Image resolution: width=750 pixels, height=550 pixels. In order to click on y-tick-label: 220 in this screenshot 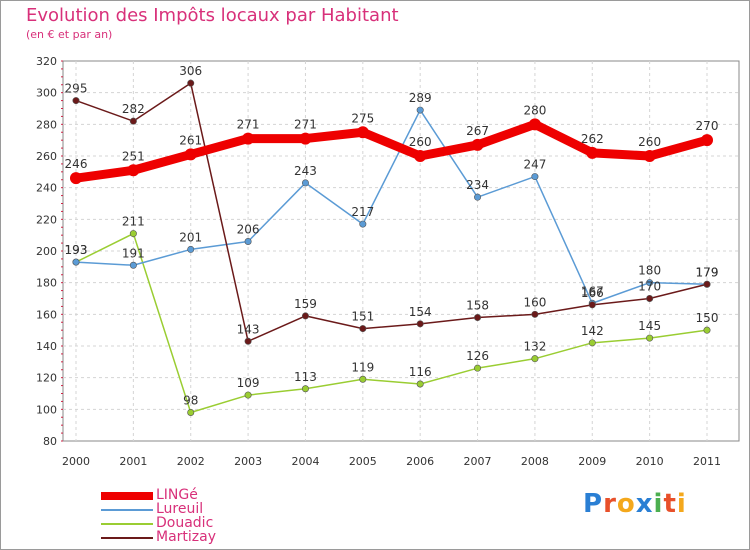, I will do `click(46, 219)`.